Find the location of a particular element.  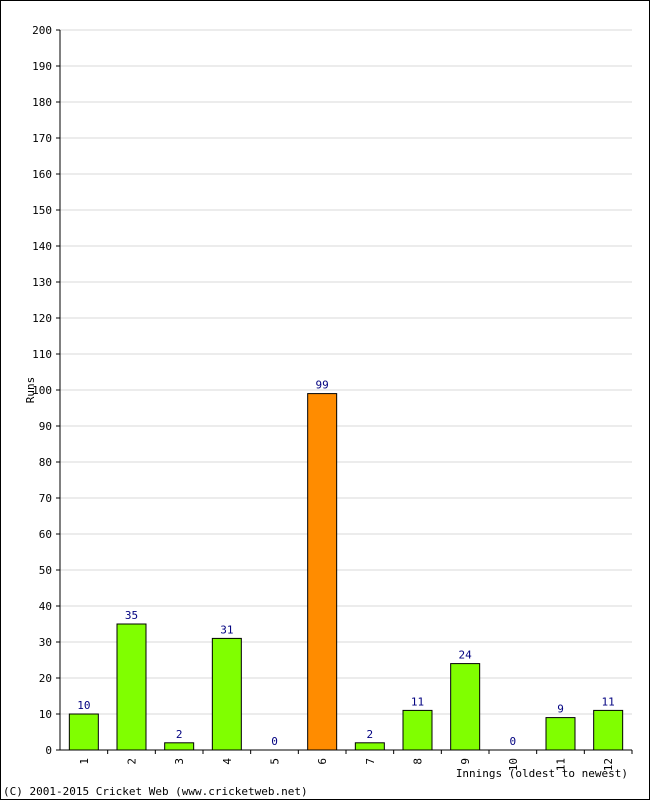

y-tick-label: 170 is located at coordinates (42, 138).